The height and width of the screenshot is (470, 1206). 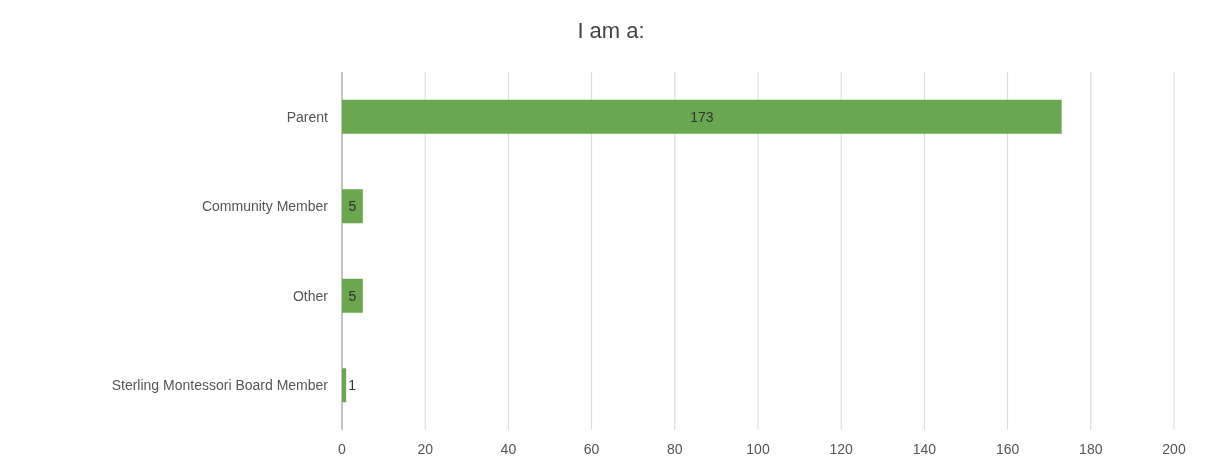 I want to click on x-tick-label: 120, so click(x=841, y=449).